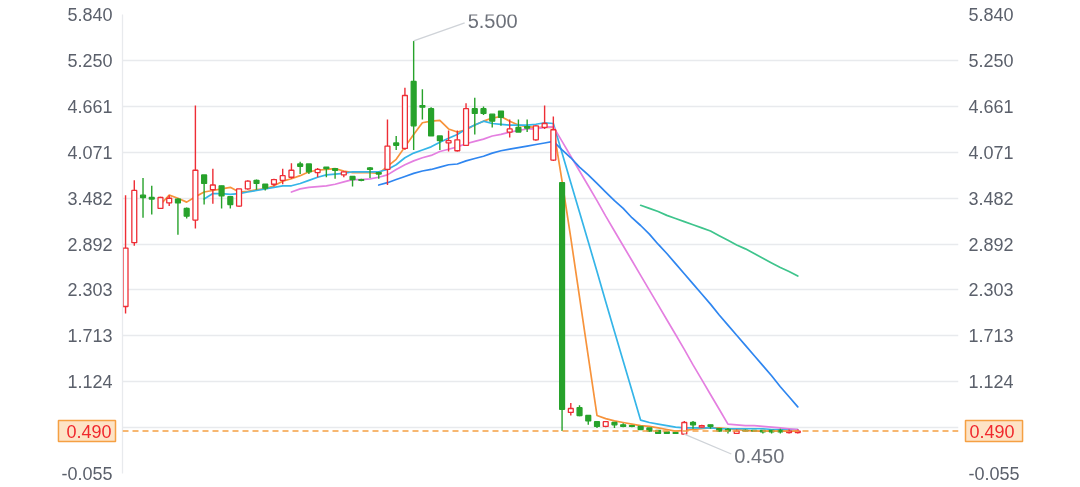  Describe the element at coordinates (492, 20) in the screenshot. I see `annotation: 5.500` at that location.